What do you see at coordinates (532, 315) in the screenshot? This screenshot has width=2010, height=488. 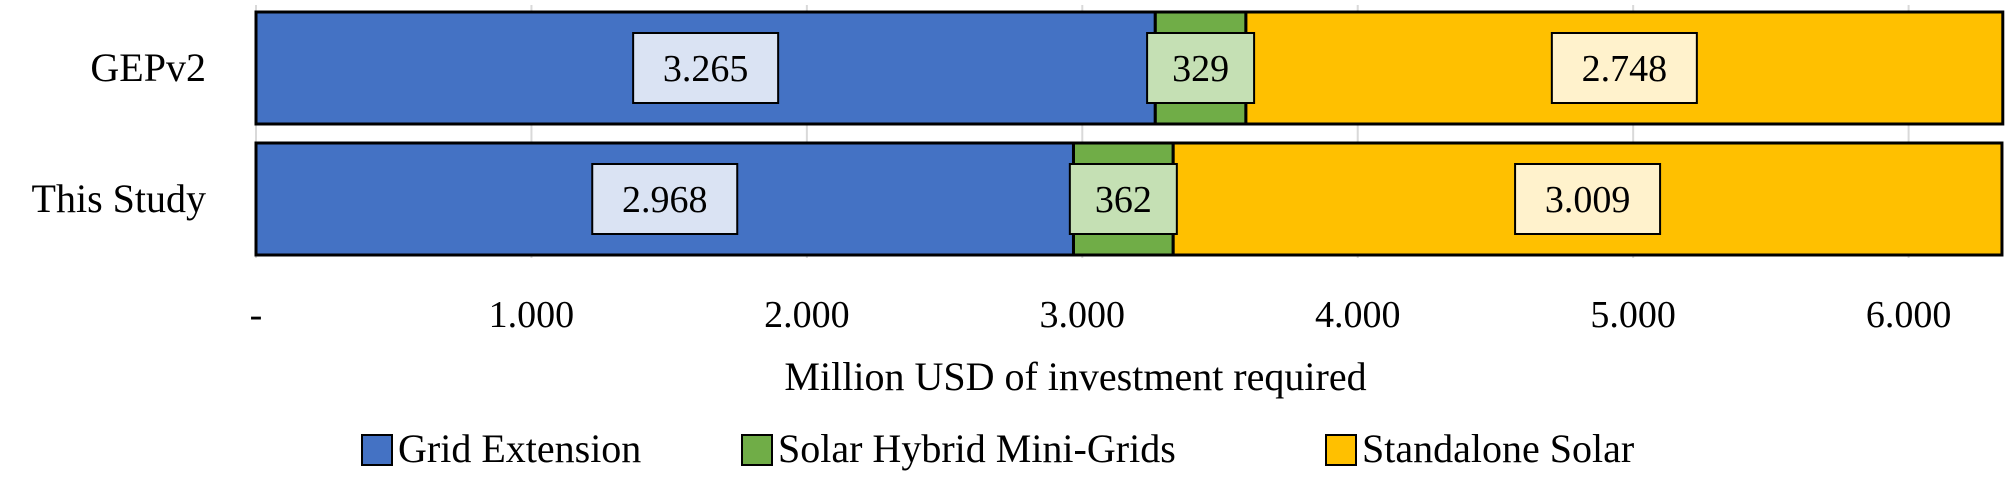 I see `x-tick-label: 1.000` at bounding box center [532, 315].